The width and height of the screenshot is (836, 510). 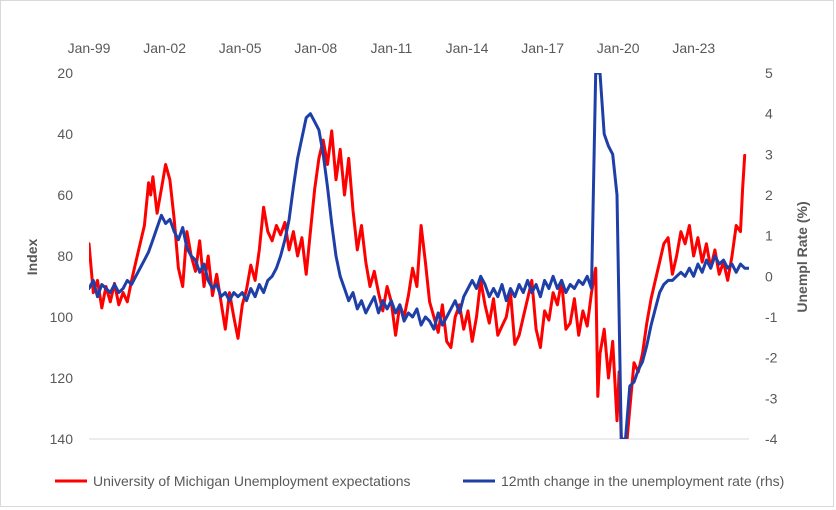 What do you see at coordinates (240, 48) in the screenshot?
I see `x-tick-label: Jan-05` at bounding box center [240, 48].